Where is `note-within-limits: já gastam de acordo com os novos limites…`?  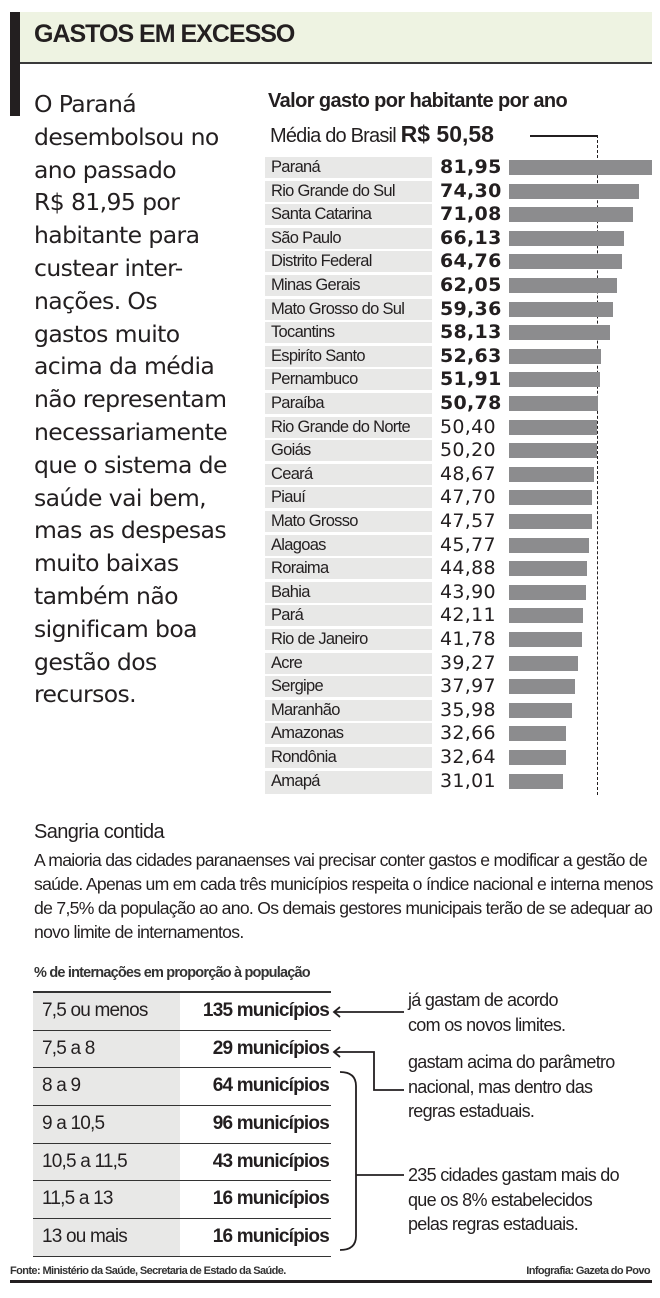
note-within-limits: já gastam de acordo com os novos limites… is located at coordinates (487, 1012).